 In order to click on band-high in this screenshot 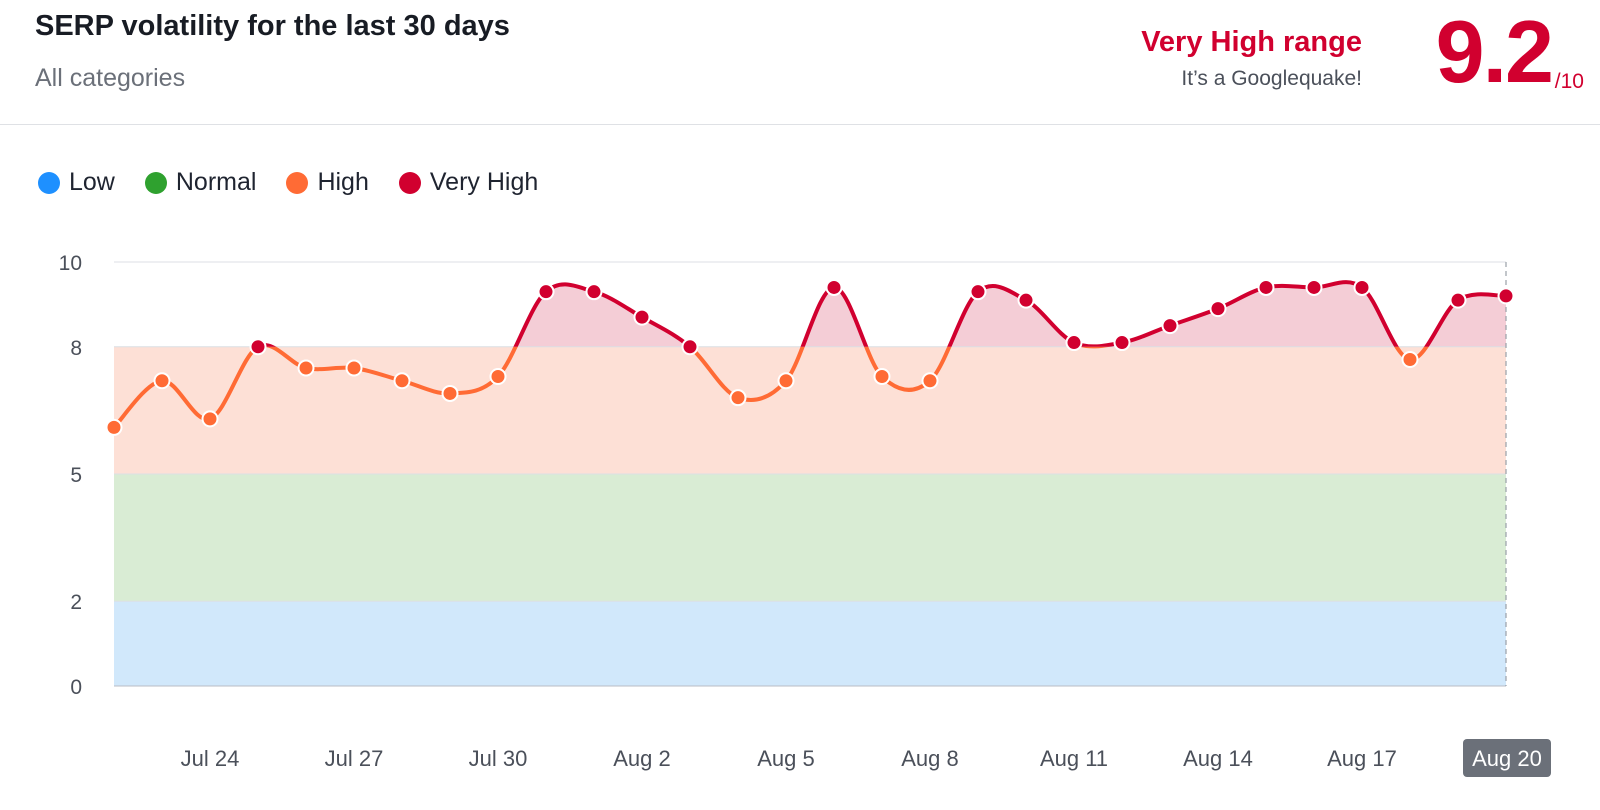, I will do `click(810, 410)`.